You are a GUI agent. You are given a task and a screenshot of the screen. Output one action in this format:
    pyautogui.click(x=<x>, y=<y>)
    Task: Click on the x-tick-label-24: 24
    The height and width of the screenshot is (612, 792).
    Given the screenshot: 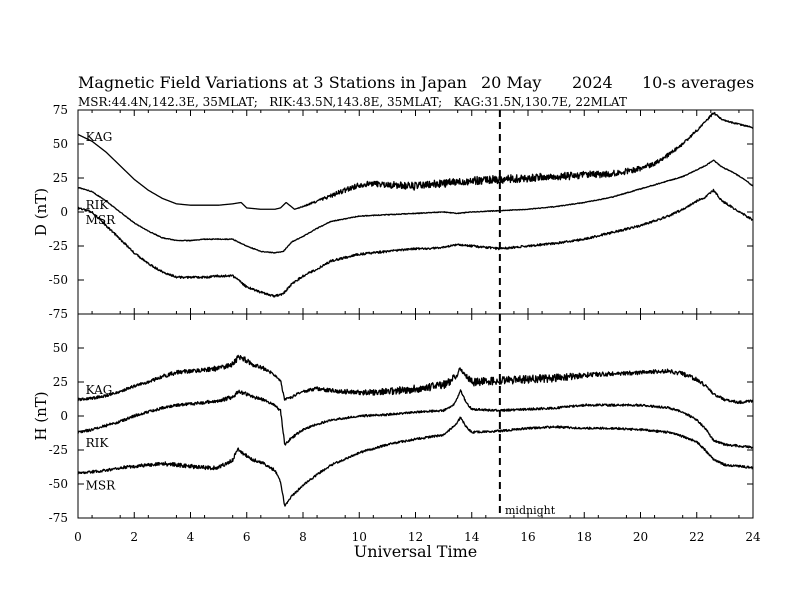 What is the action you would take?
    pyautogui.click(x=753, y=537)
    